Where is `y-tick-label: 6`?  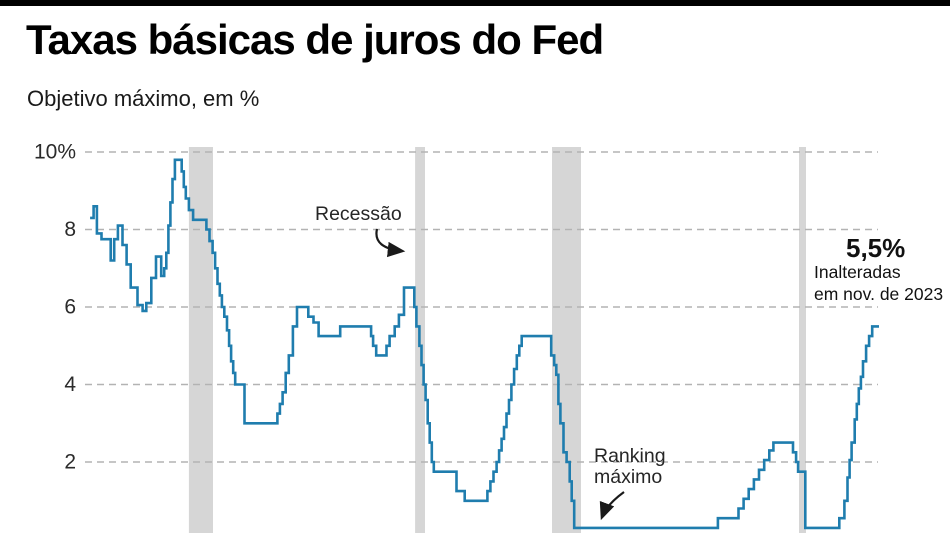 y-tick-label: 6 is located at coordinates (70, 307).